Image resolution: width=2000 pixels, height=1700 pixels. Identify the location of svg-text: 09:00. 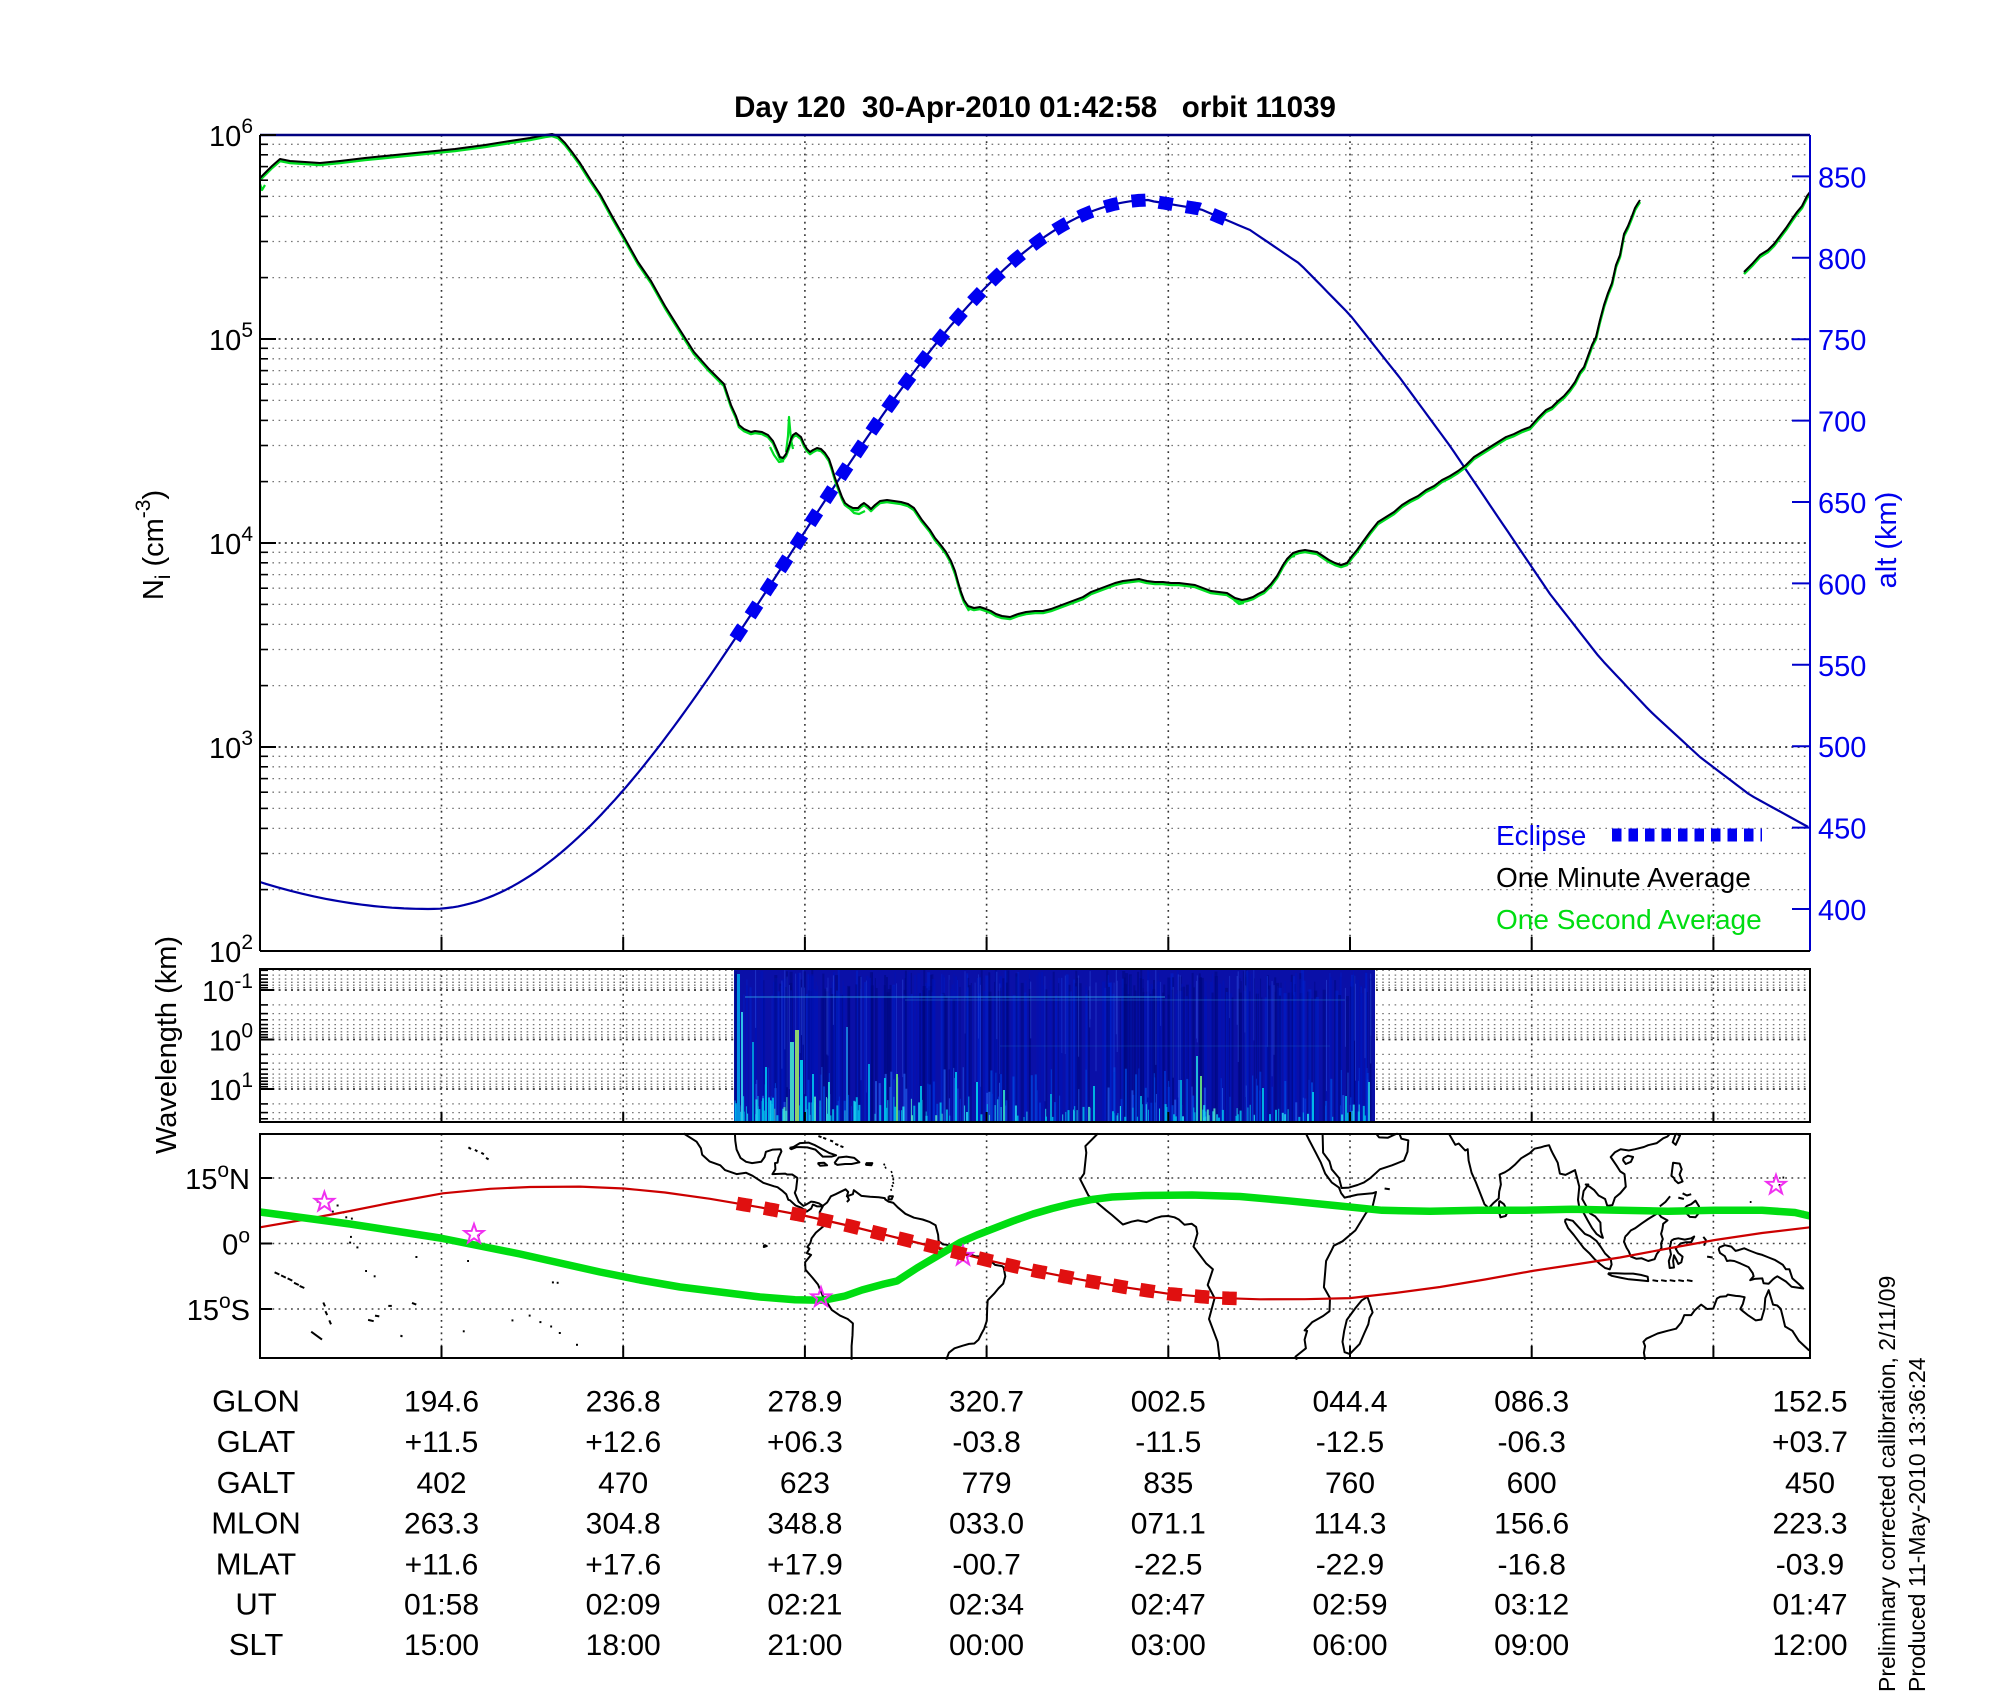
(1531, 1645).